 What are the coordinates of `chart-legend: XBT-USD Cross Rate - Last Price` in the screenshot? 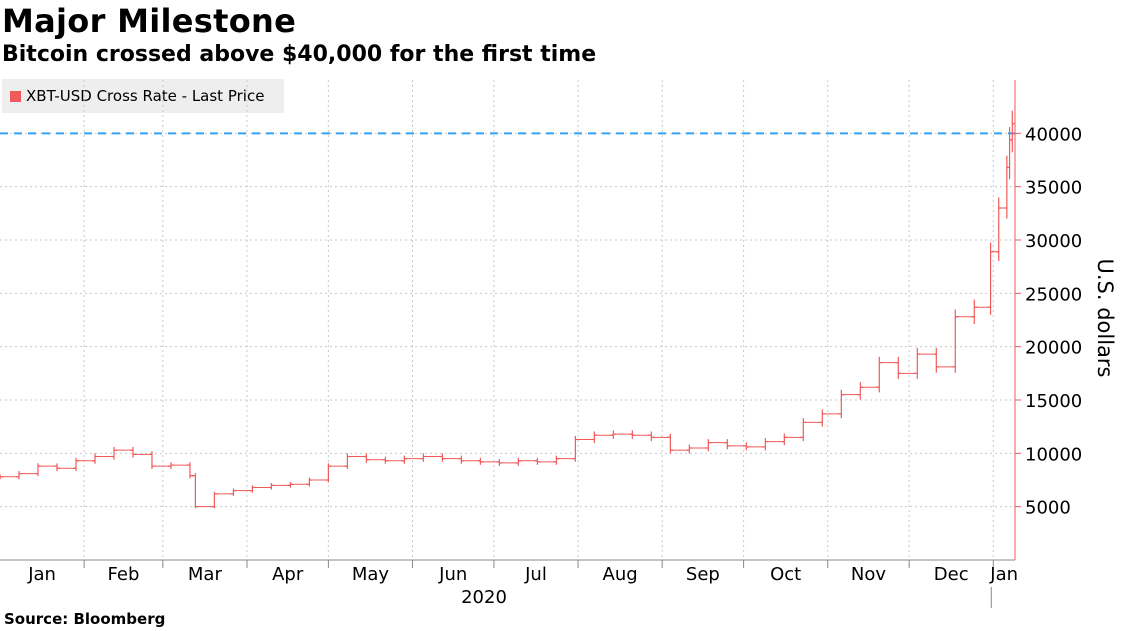 It's located at (143, 96).